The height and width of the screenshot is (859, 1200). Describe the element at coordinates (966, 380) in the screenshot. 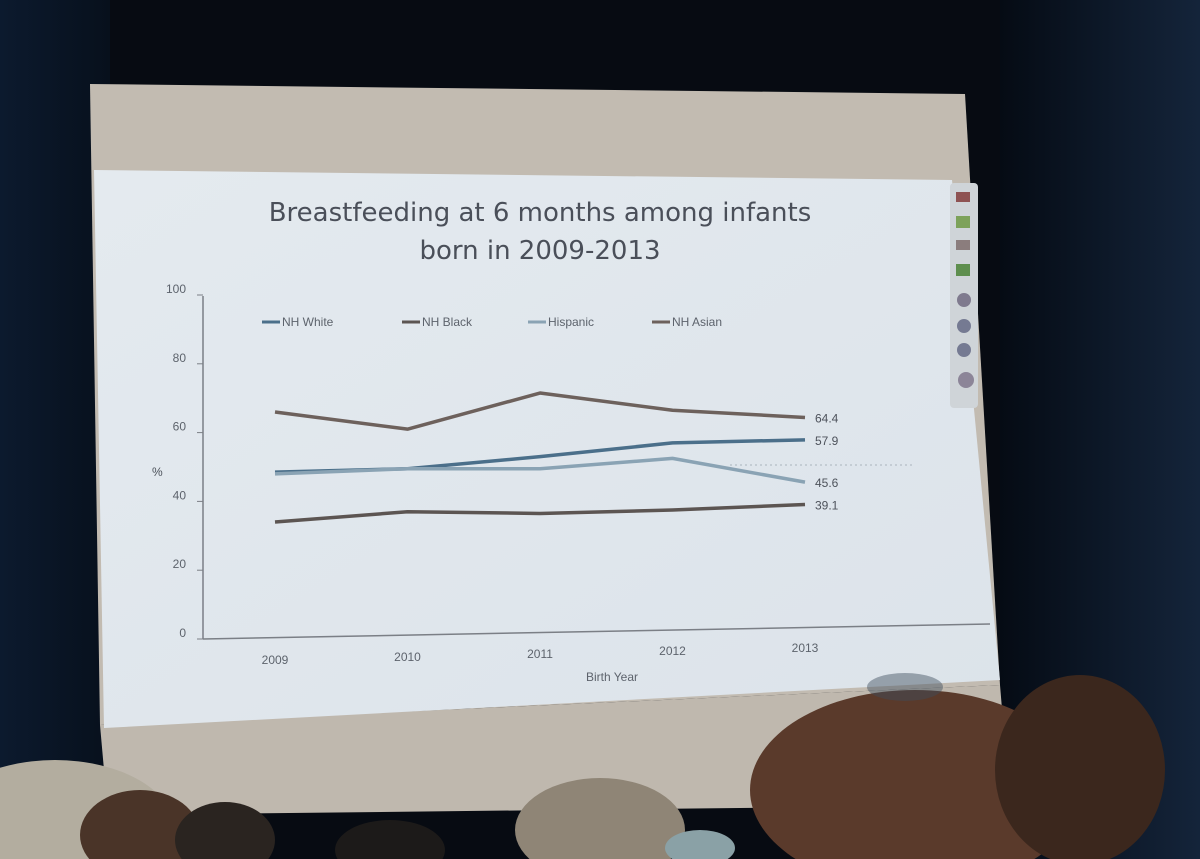

I see `toolbar-more-icon` at that location.